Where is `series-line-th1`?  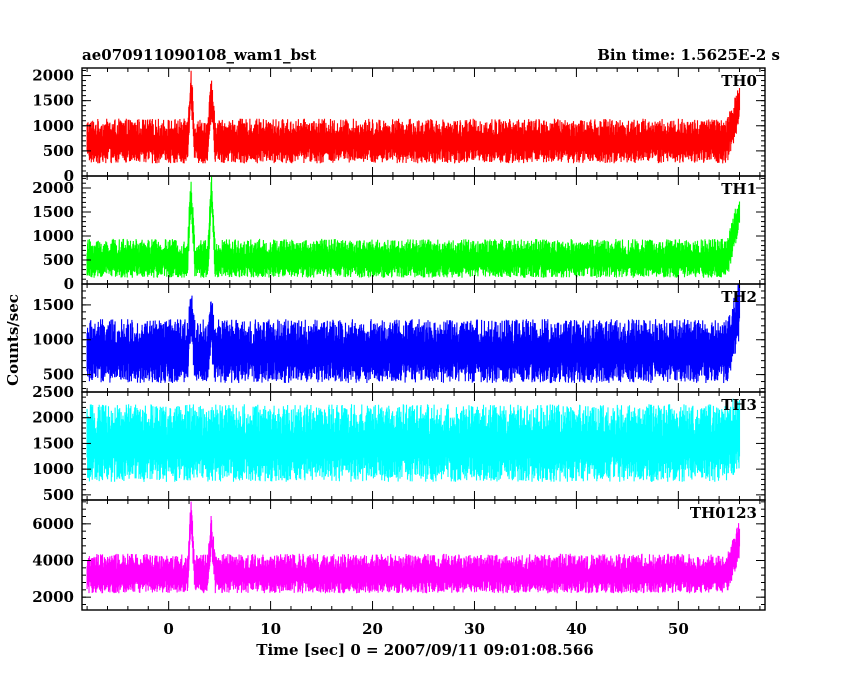
series-line-th1 is located at coordinates (413, 227).